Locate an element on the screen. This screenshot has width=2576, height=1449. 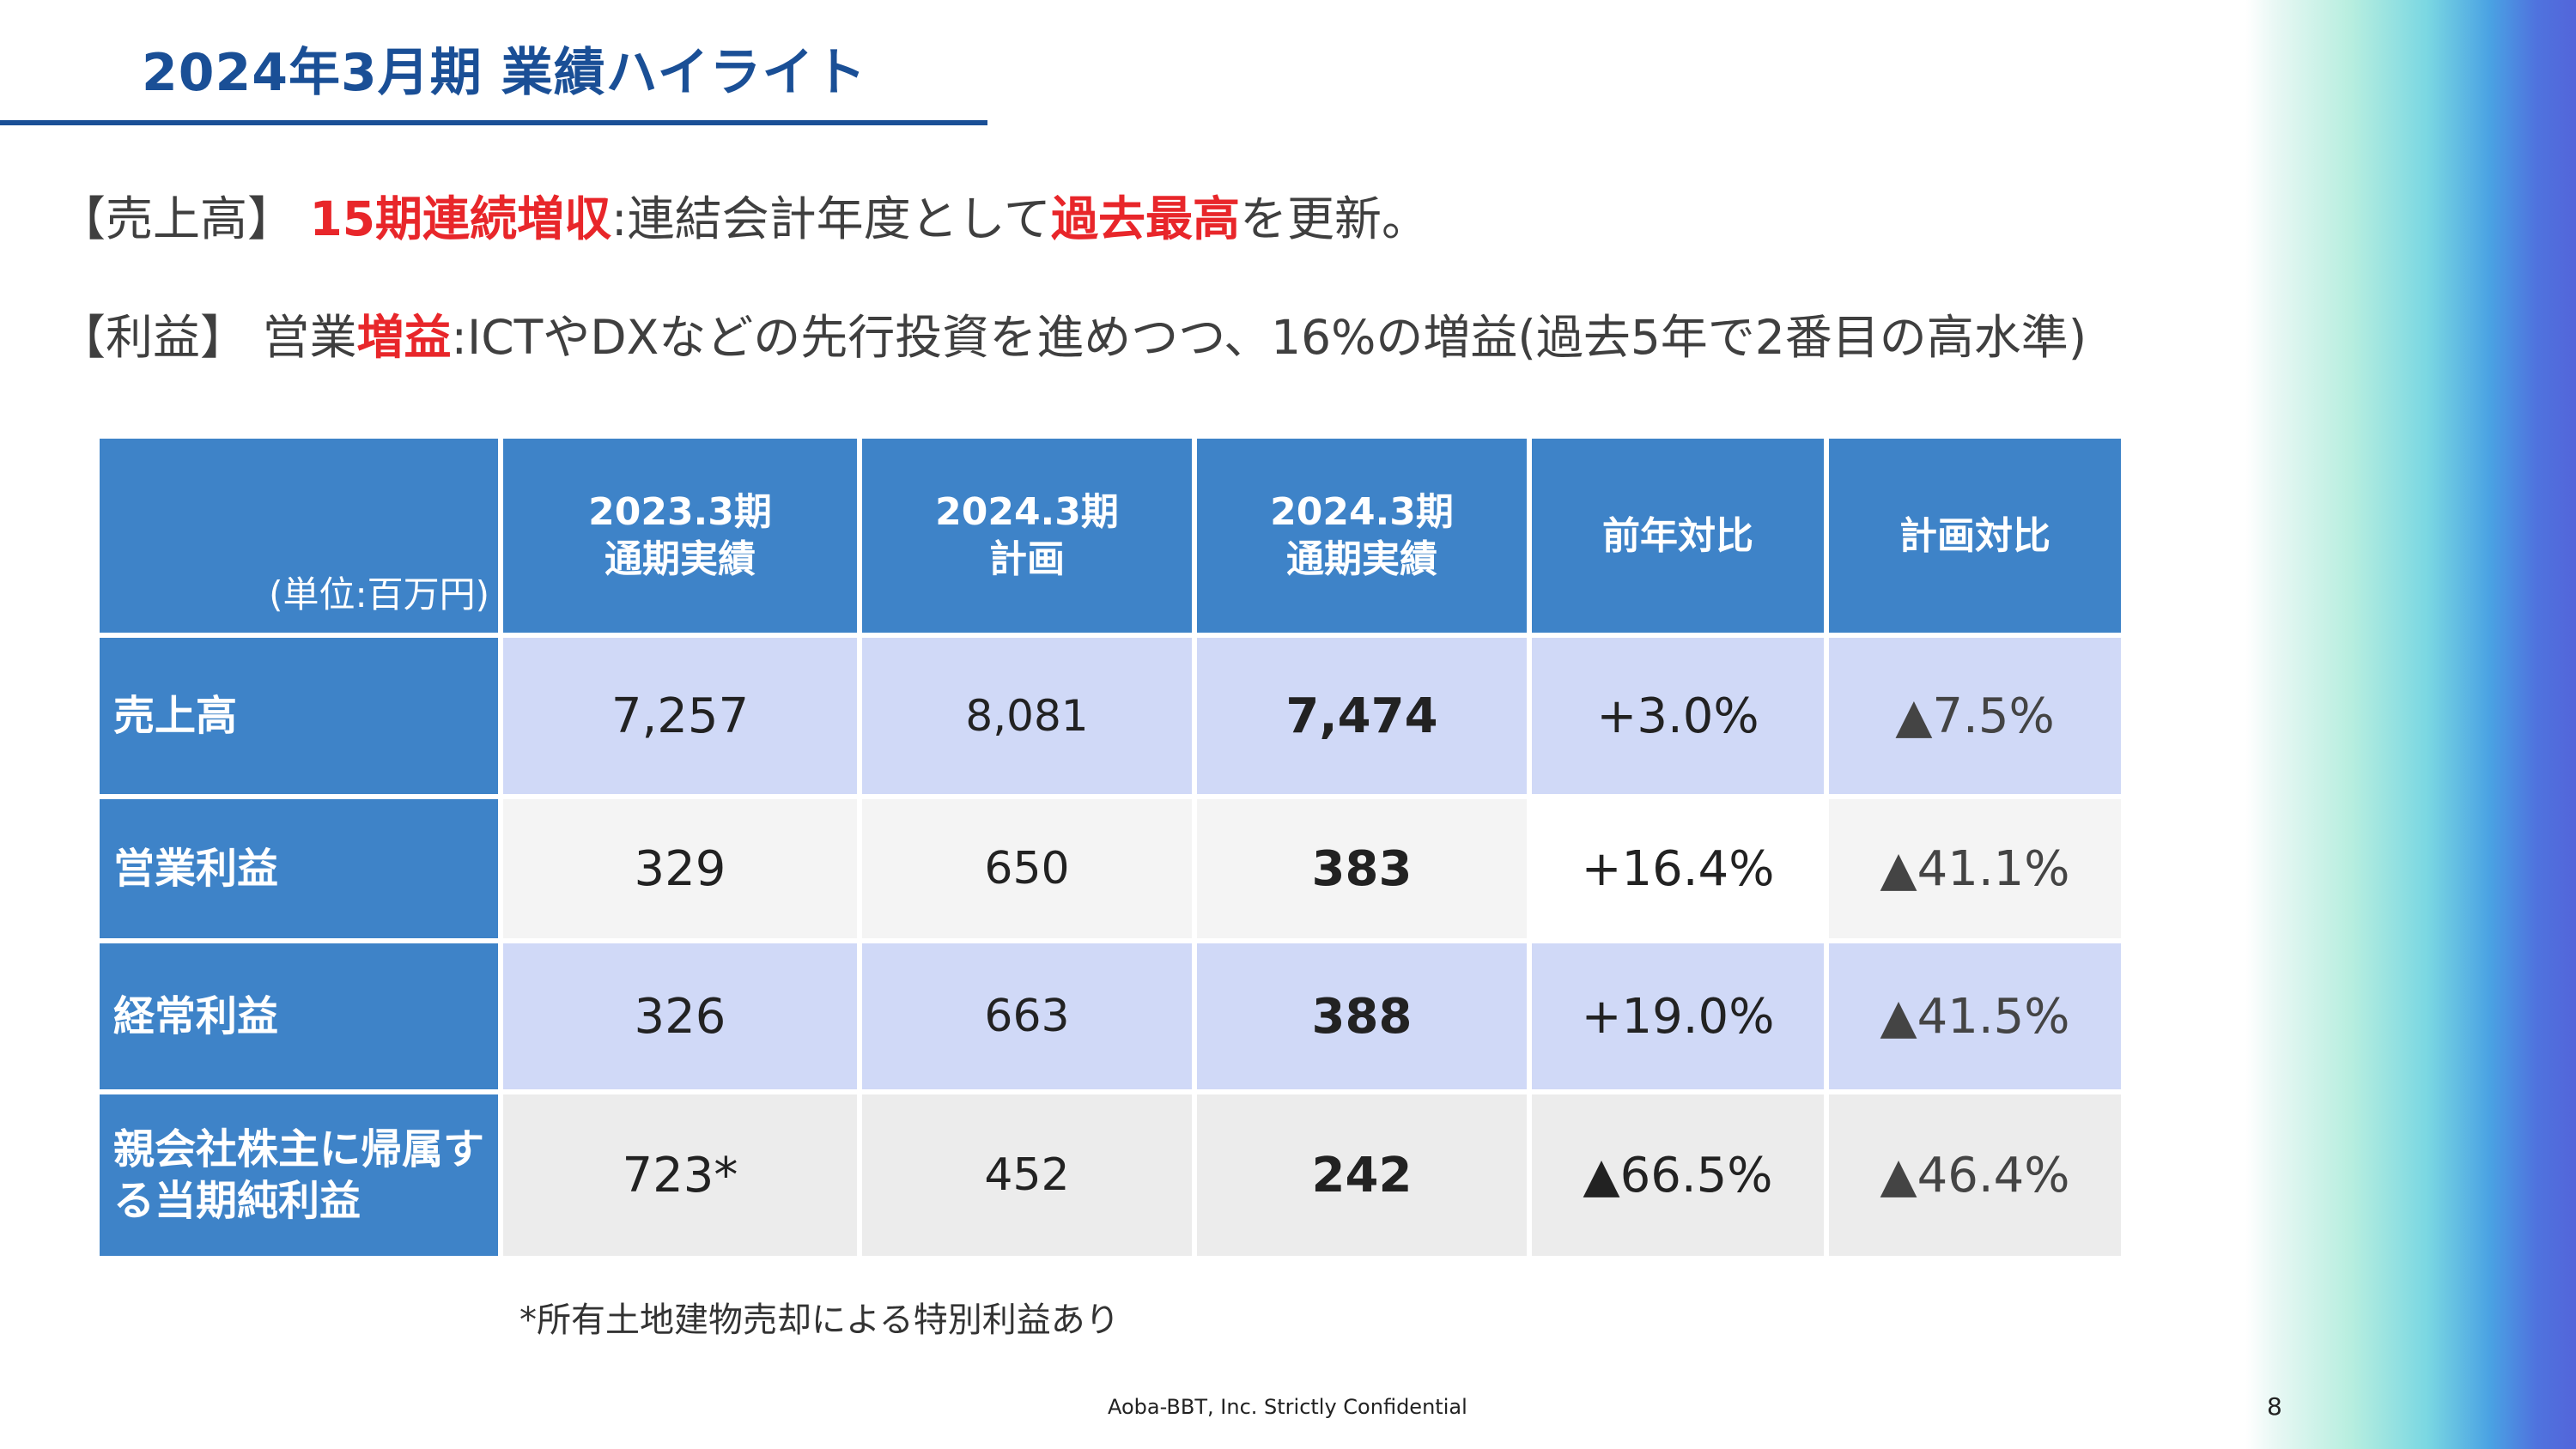
table-row: 売上高 7,257 8,081 7,474 +3.0% ▲7.5% is located at coordinates (1111, 716).